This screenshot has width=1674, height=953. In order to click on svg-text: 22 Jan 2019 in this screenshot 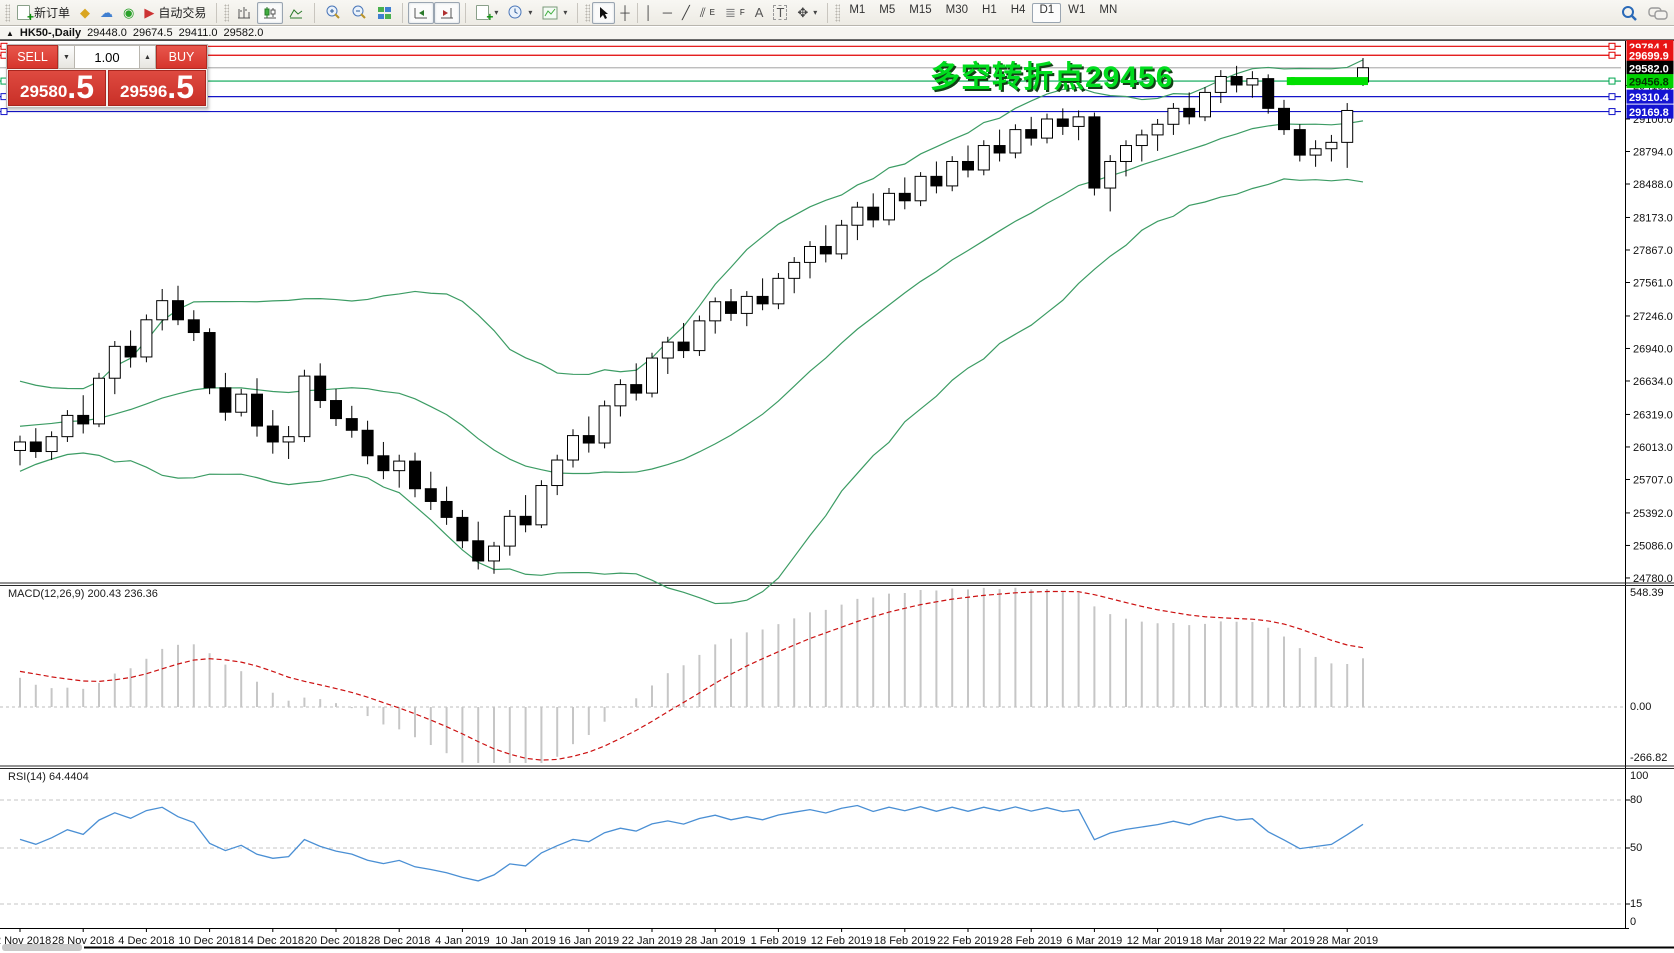, I will do `click(652, 941)`.